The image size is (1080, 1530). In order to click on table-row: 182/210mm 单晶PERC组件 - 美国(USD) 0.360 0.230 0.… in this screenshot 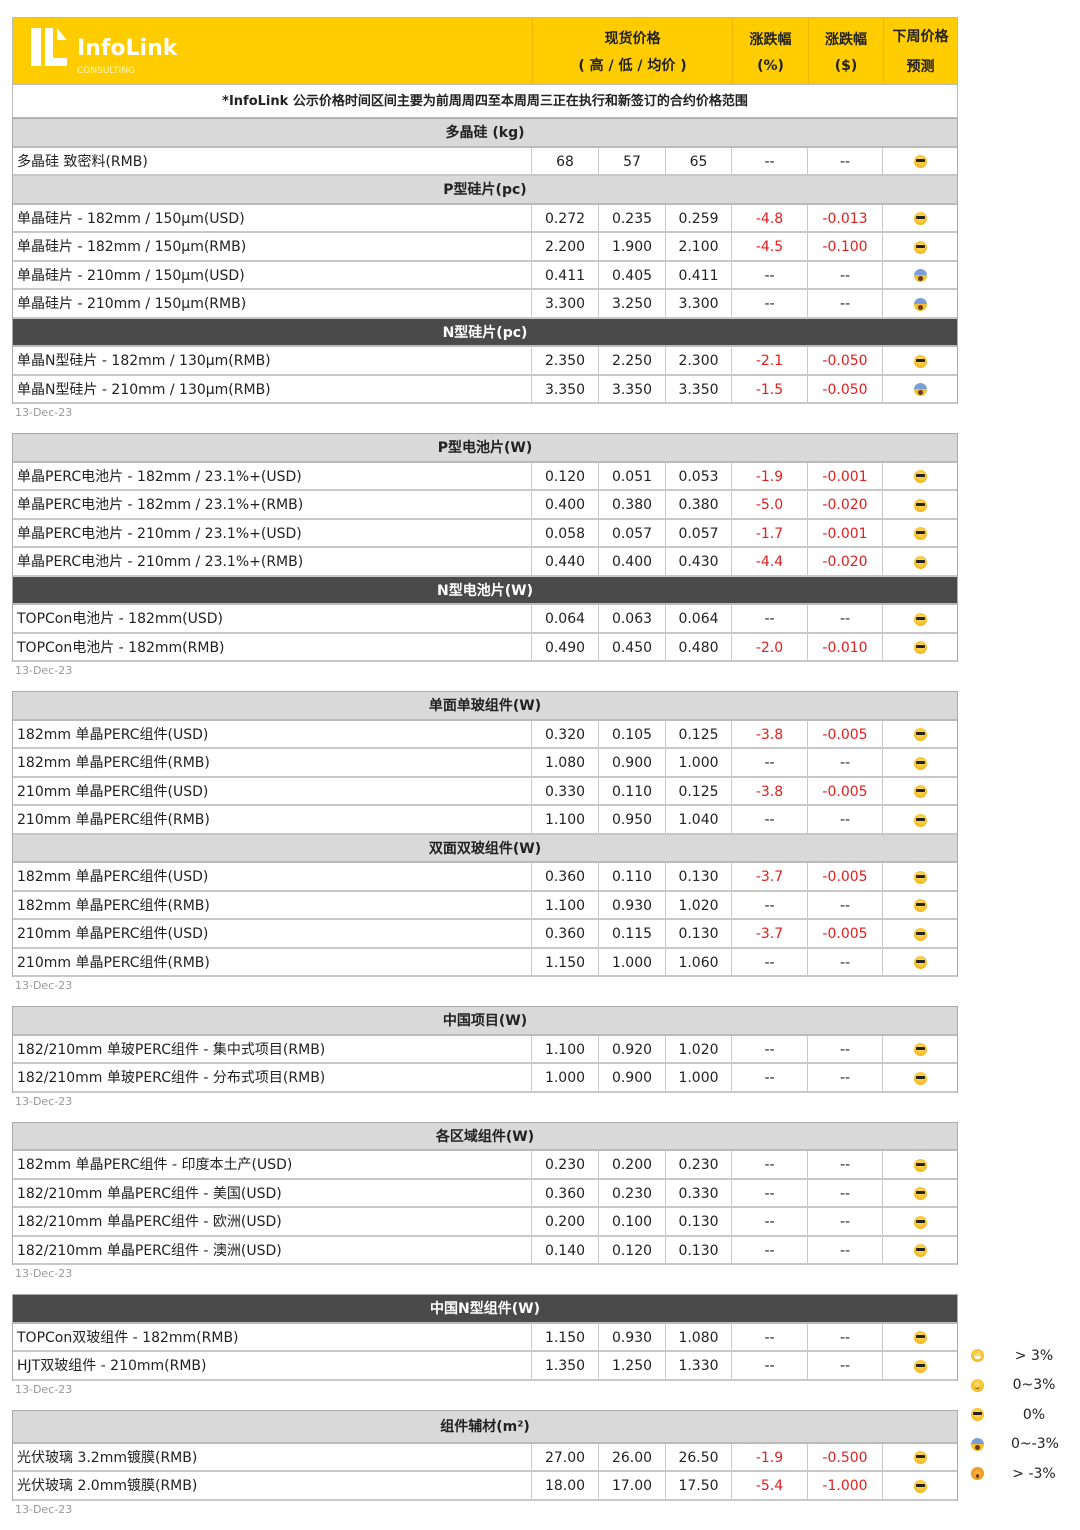, I will do `click(485, 1193)`.